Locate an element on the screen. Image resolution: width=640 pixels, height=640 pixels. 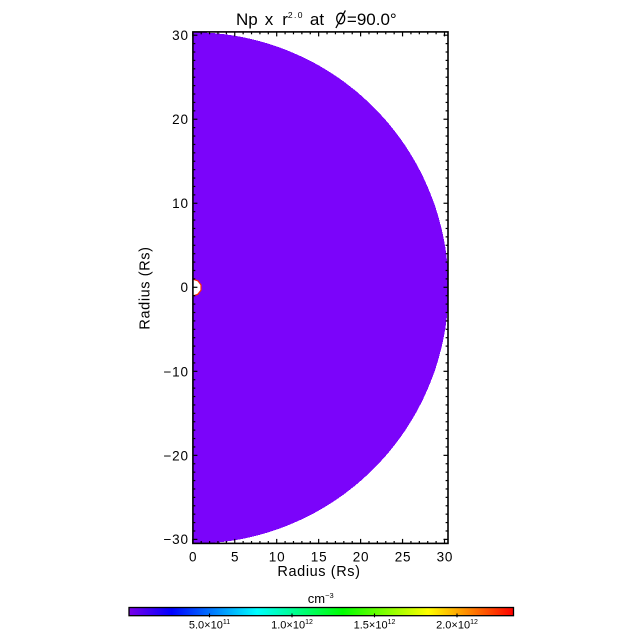
svg-text: 15 is located at coordinates (319, 557).